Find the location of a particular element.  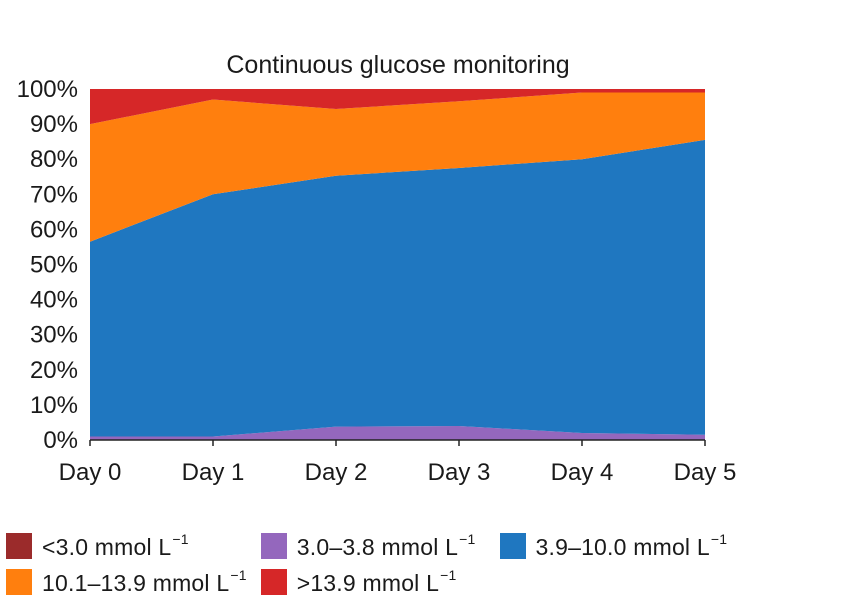

y-tick-label: 100% is located at coordinates (47, 89).